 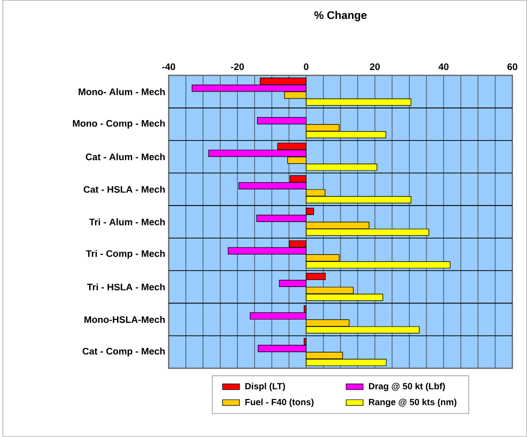 I want to click on y-tick-label: Tri - Alum - Mech, so click(x=127, y=222).